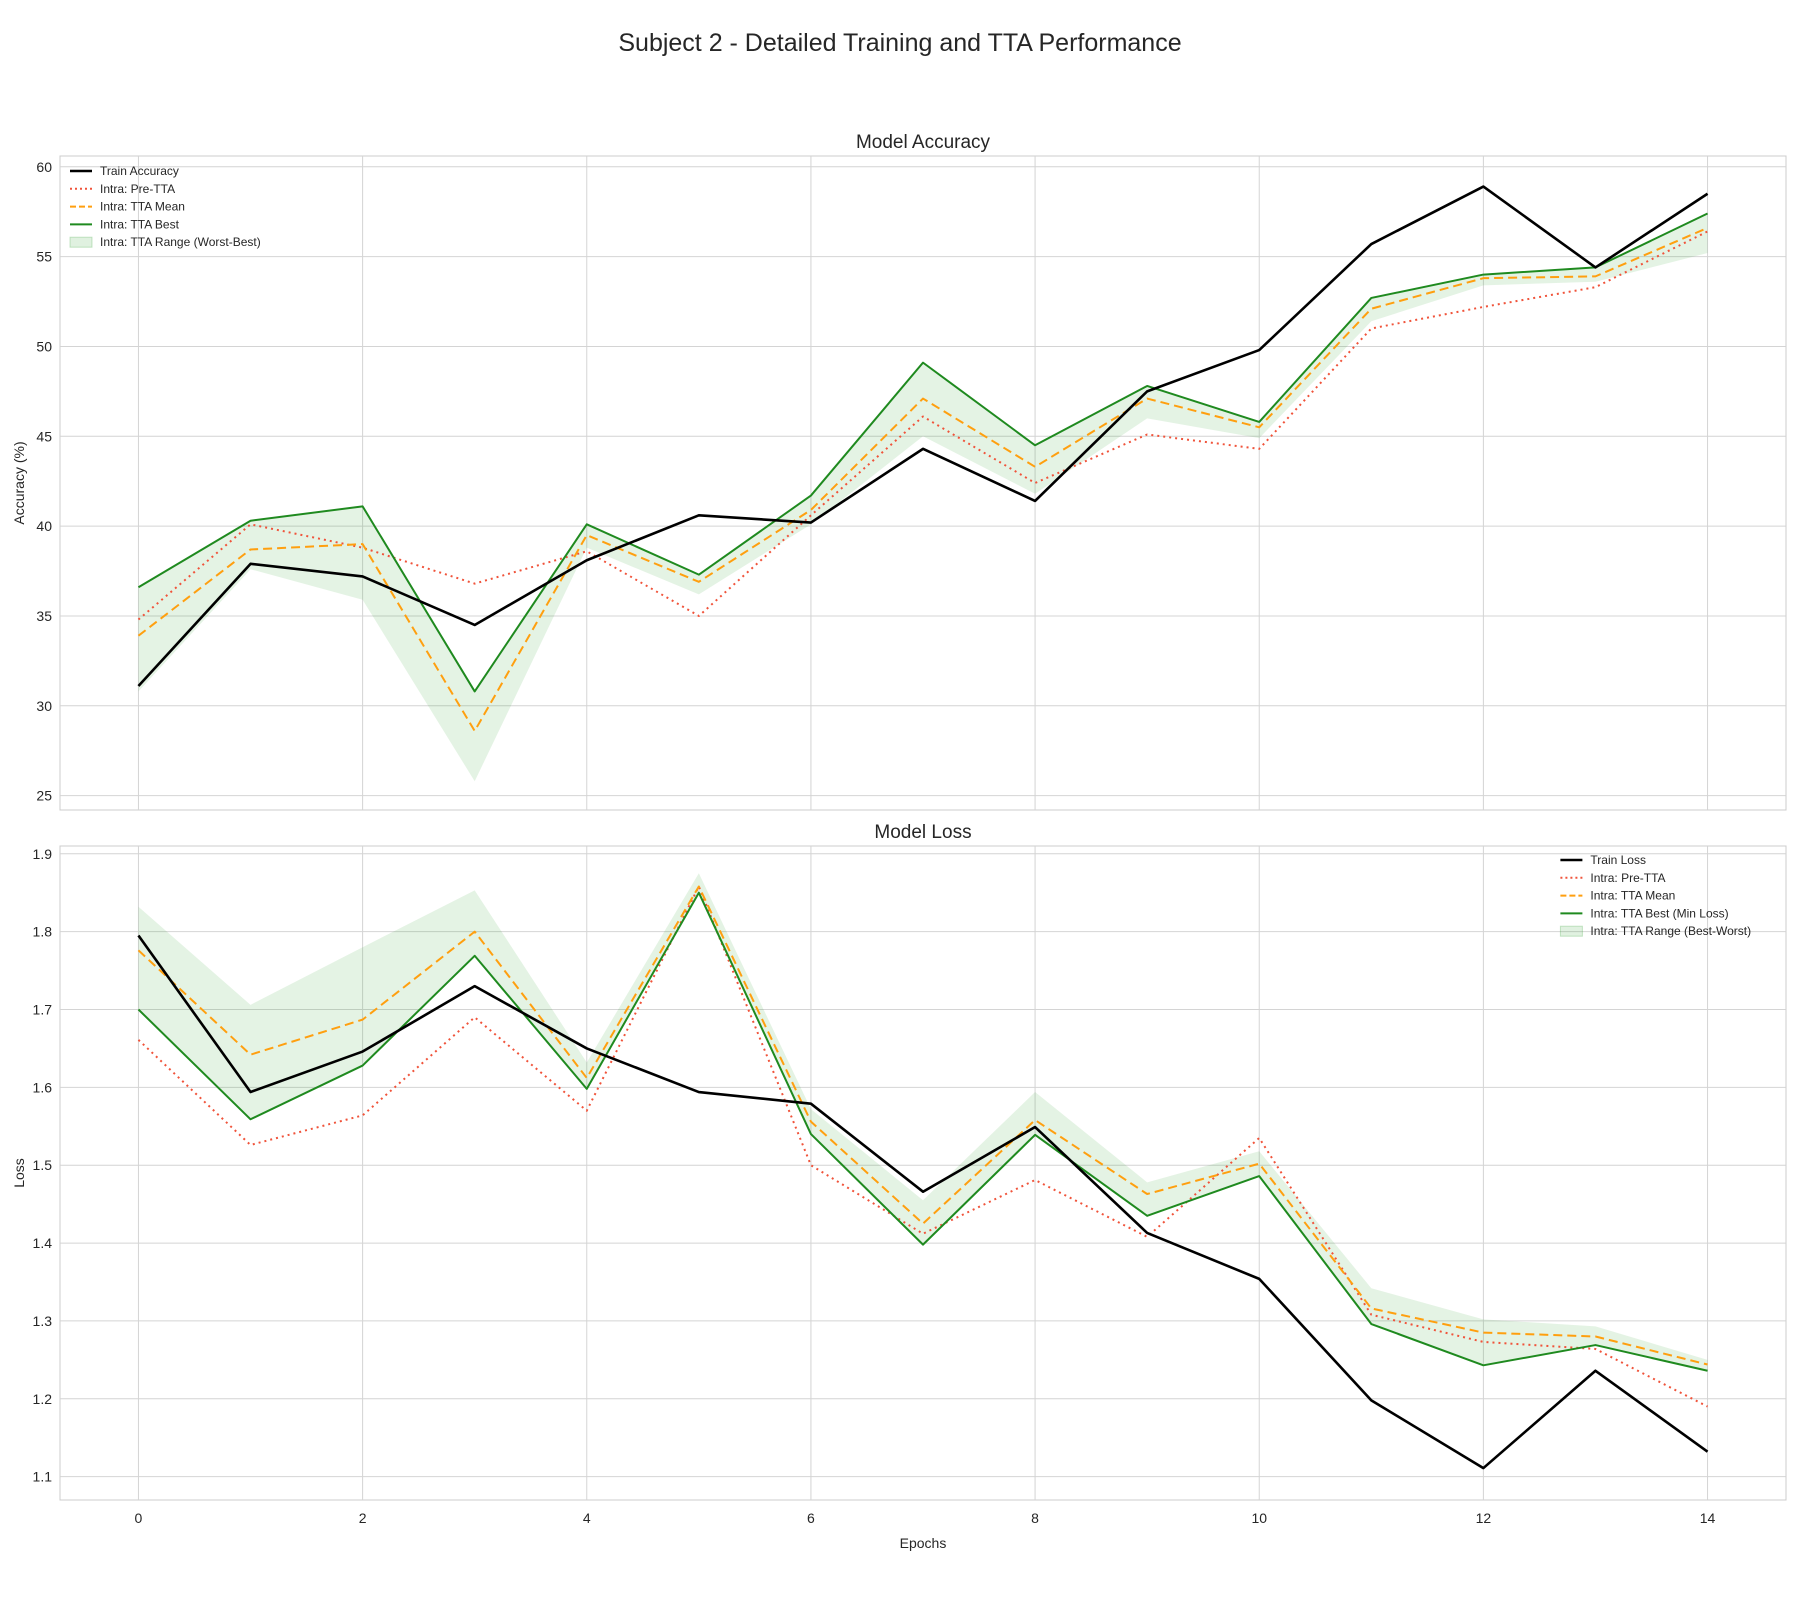  I want to click on legend-label: Intra: TTA Range (Best-Worst), so click(1670, 931).